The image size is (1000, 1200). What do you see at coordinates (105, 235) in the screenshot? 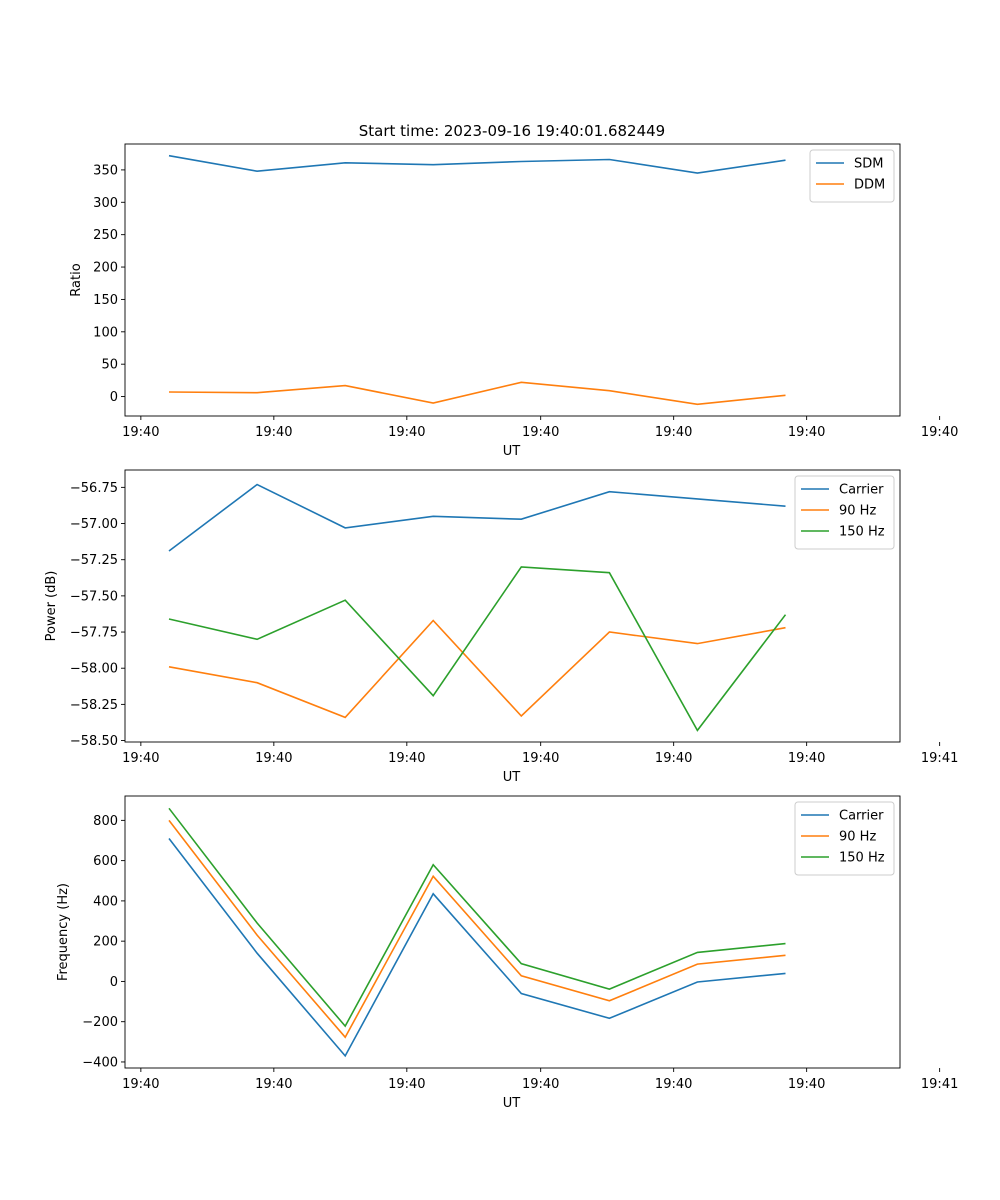
I see `y-tick-label: 250` at bounding box center [105, 235].